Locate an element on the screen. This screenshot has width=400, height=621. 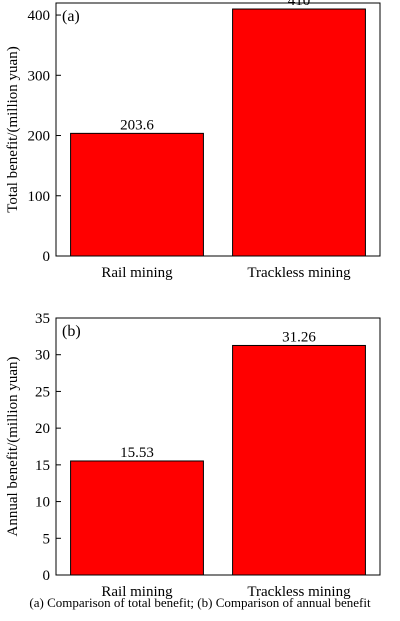
y-tick-label: 20 is located at coordinates (42, 429).